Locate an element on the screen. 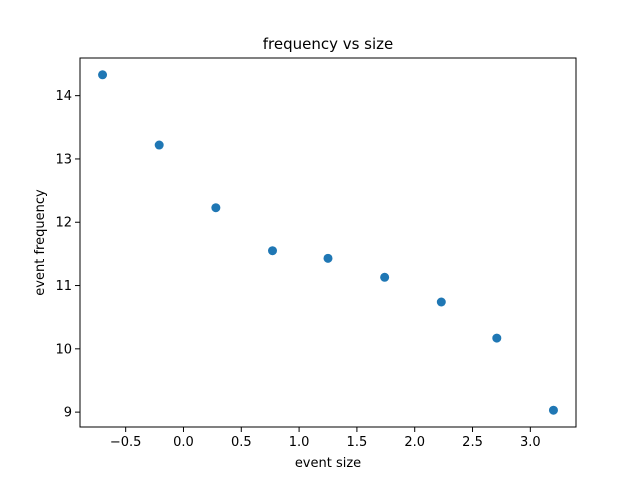 The width and height of the screenshot is (640, 480). x-tick-label: 0.5 is located at coordinates (241, 442).